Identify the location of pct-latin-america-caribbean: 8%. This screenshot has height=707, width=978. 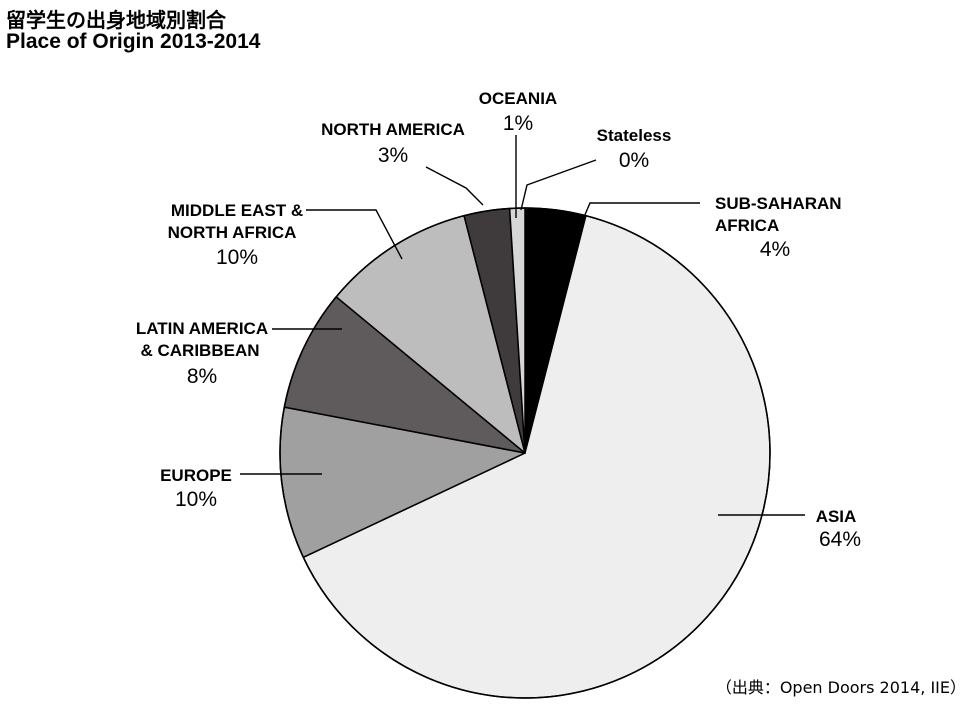
(202, 376).